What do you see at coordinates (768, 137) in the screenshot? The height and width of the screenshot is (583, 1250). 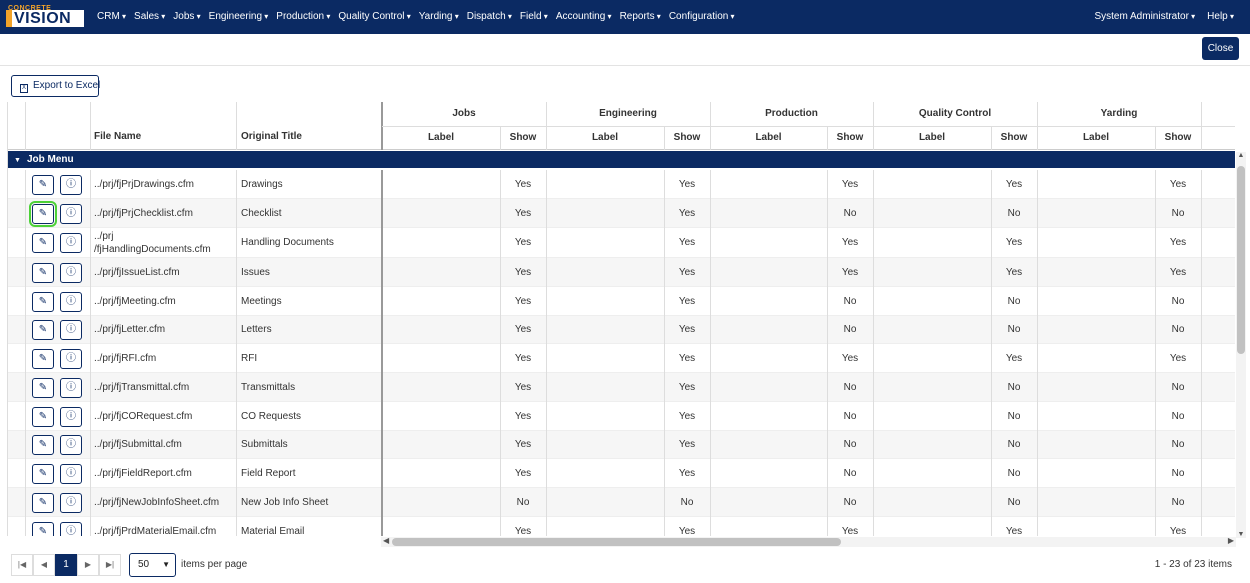 I see `col-header-label-production: Label` at bounding box center [768, 137].